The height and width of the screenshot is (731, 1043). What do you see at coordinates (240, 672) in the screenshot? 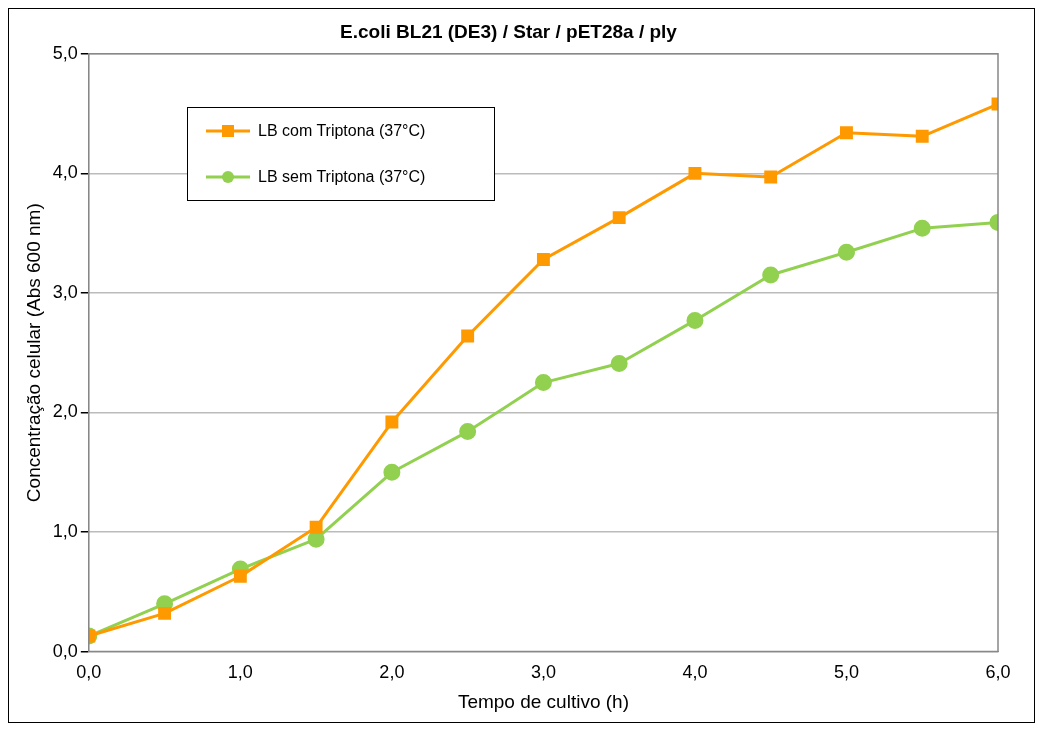
I see `x-tick-label: 1,0` at bounding box center [240, 672].